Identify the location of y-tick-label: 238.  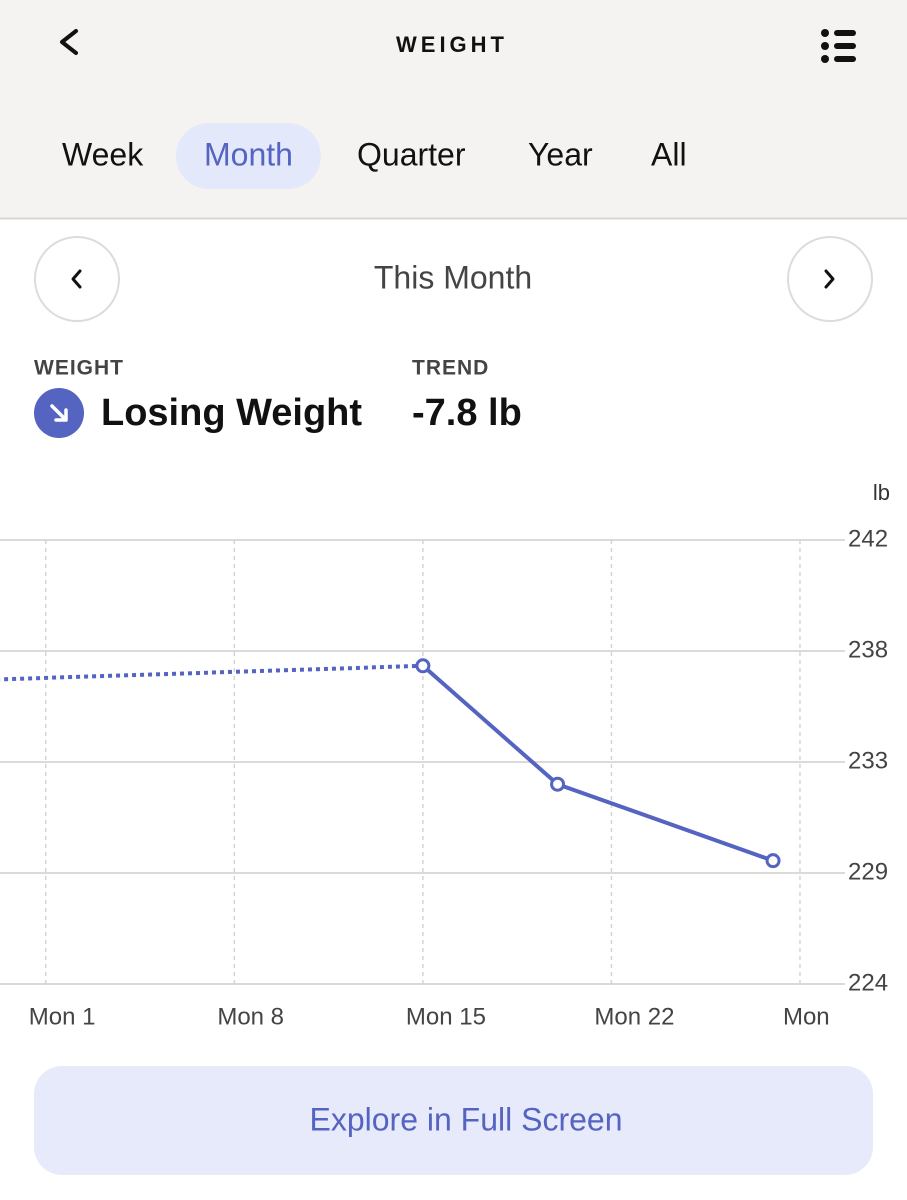
(868, 649).